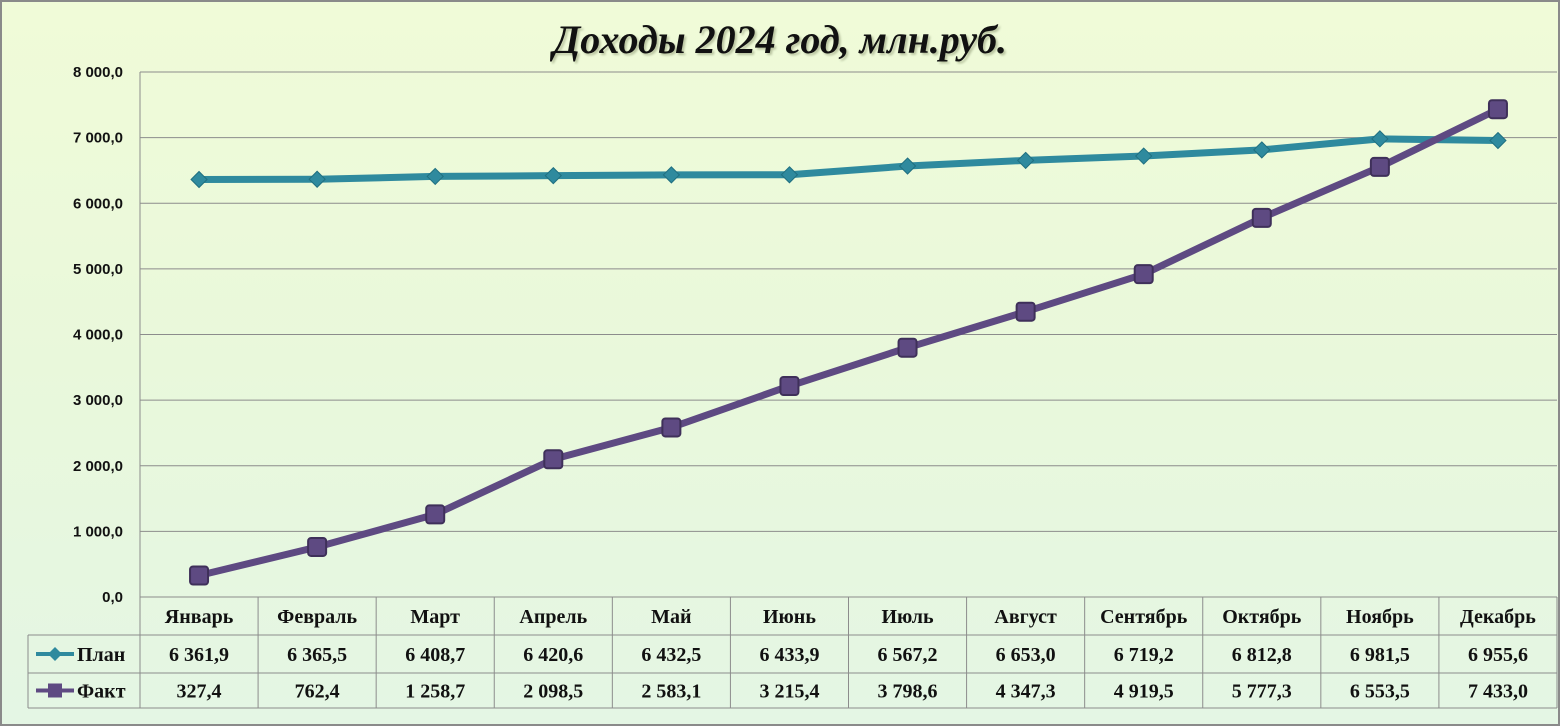  I want to click on table-value: 6 432,5, so click(671, 655).